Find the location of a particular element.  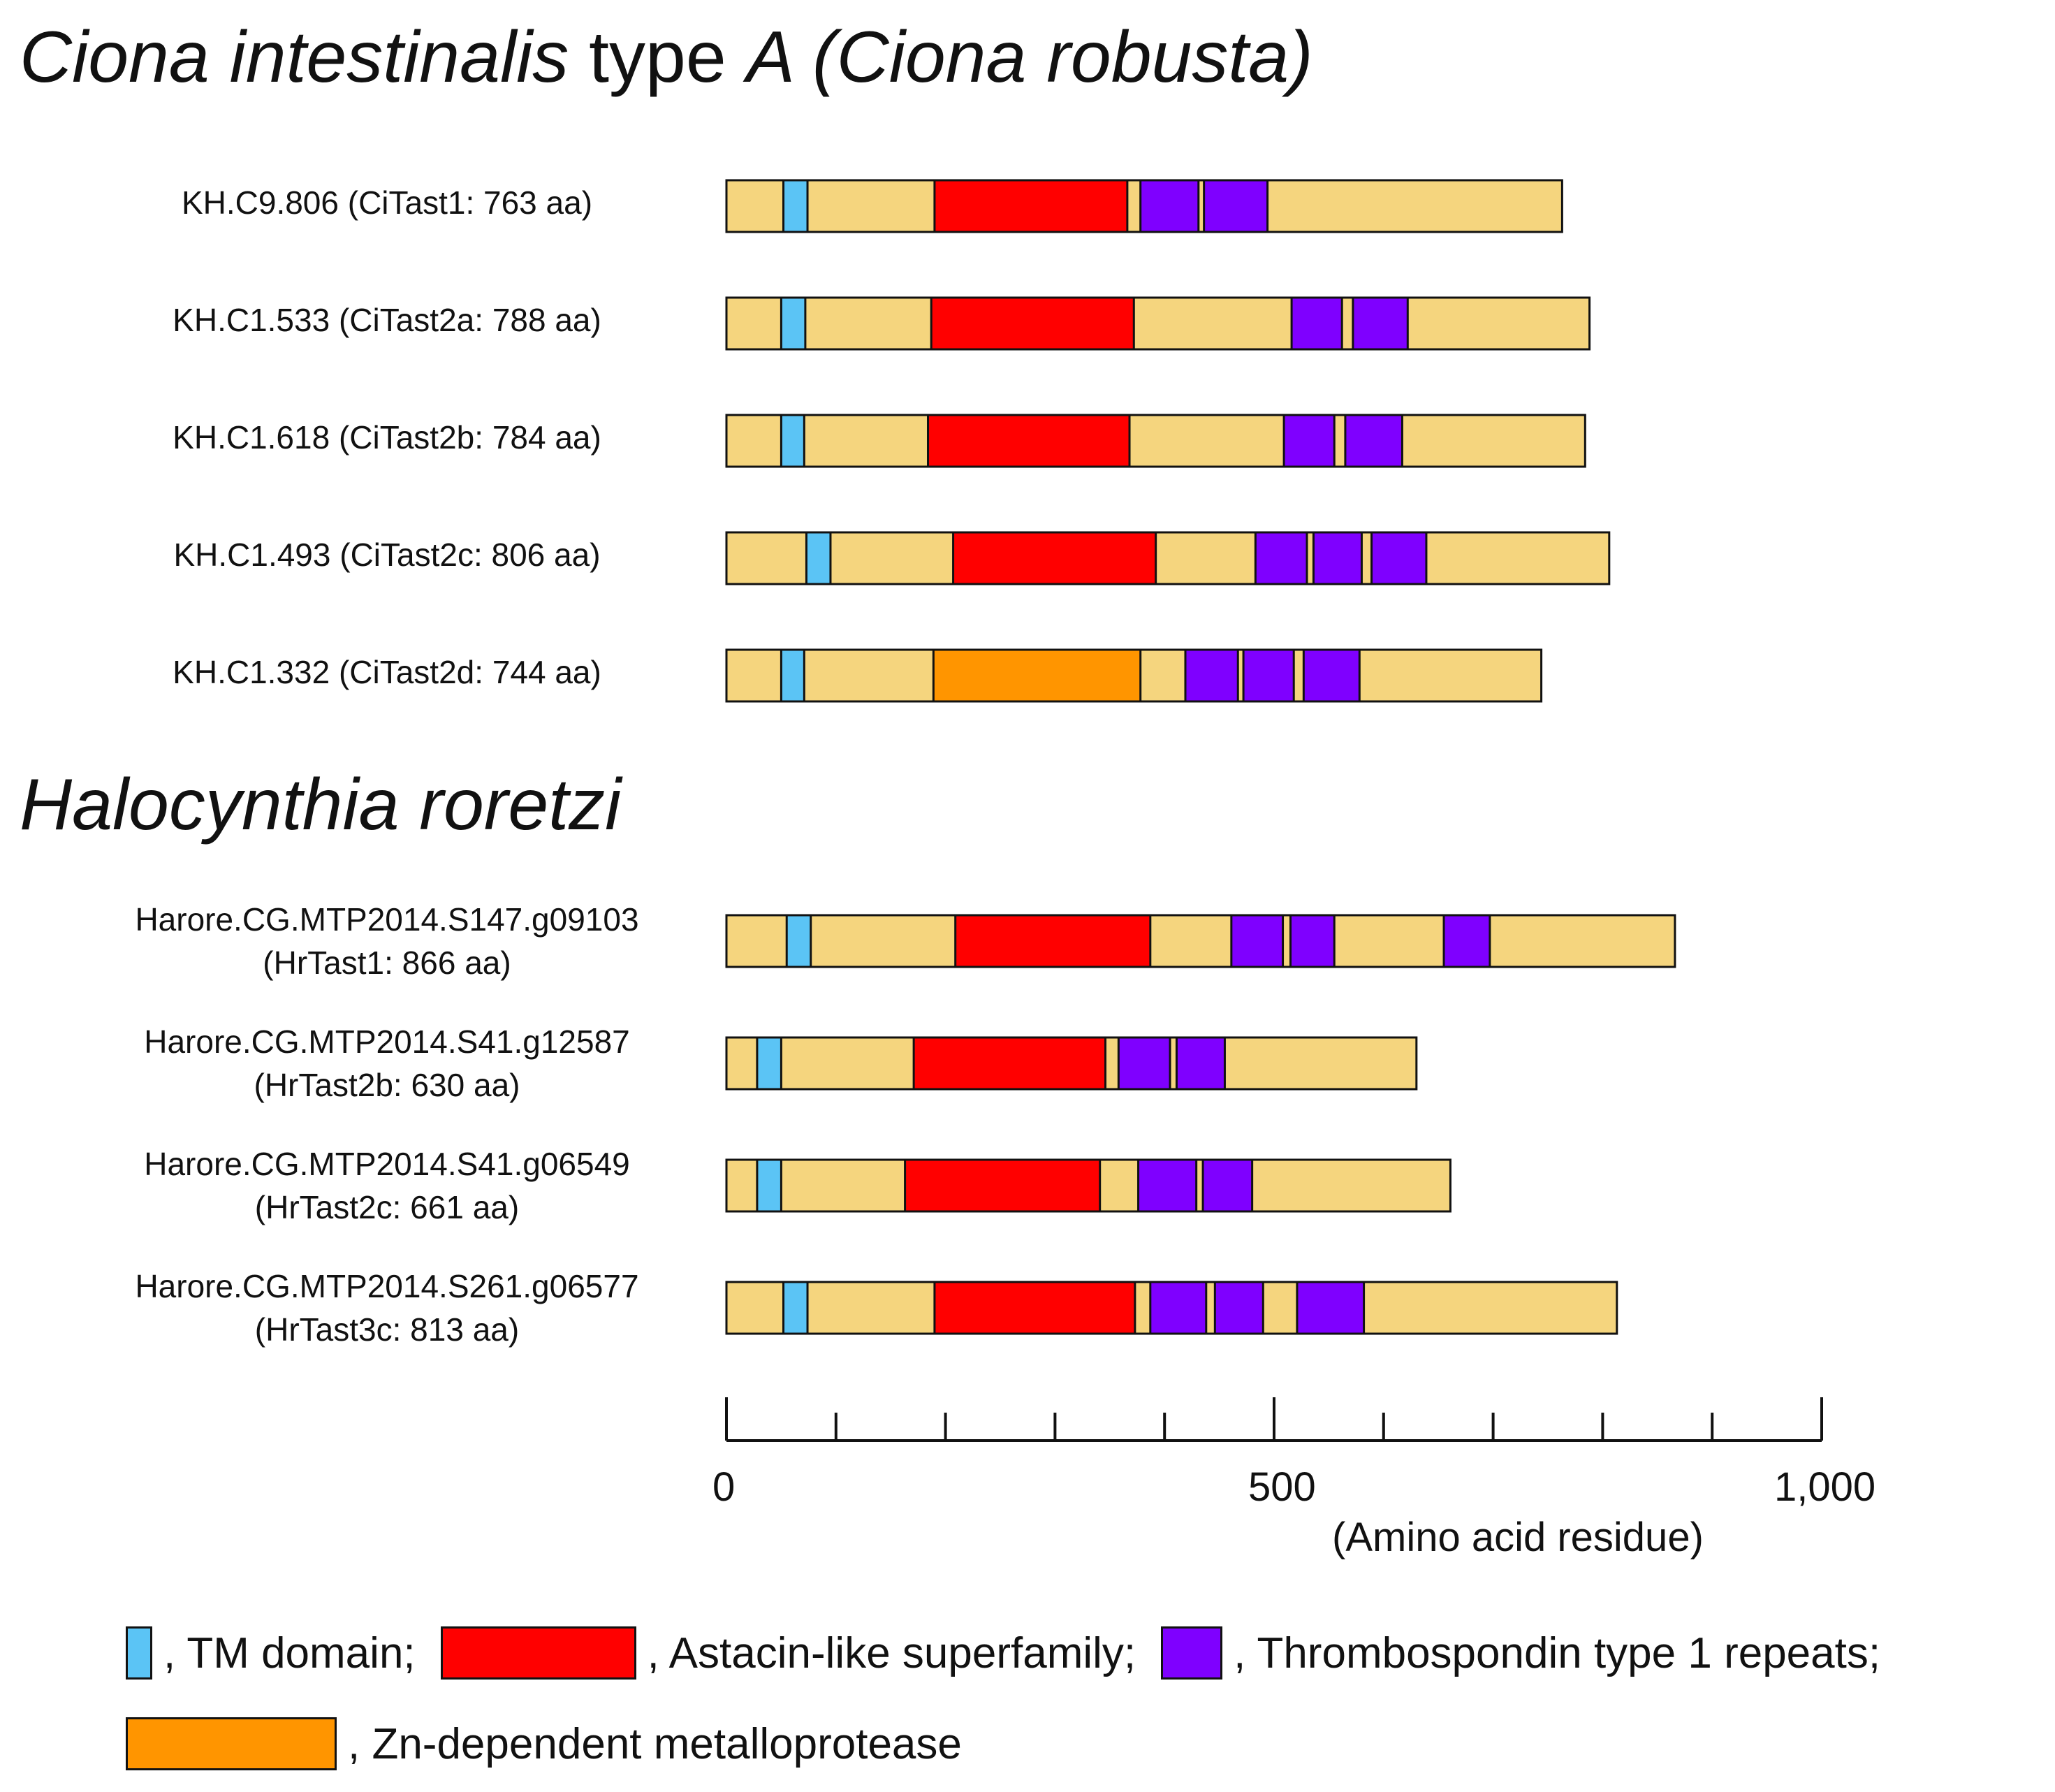

legend-swatch-zn is located at coordinates (231, 1744).